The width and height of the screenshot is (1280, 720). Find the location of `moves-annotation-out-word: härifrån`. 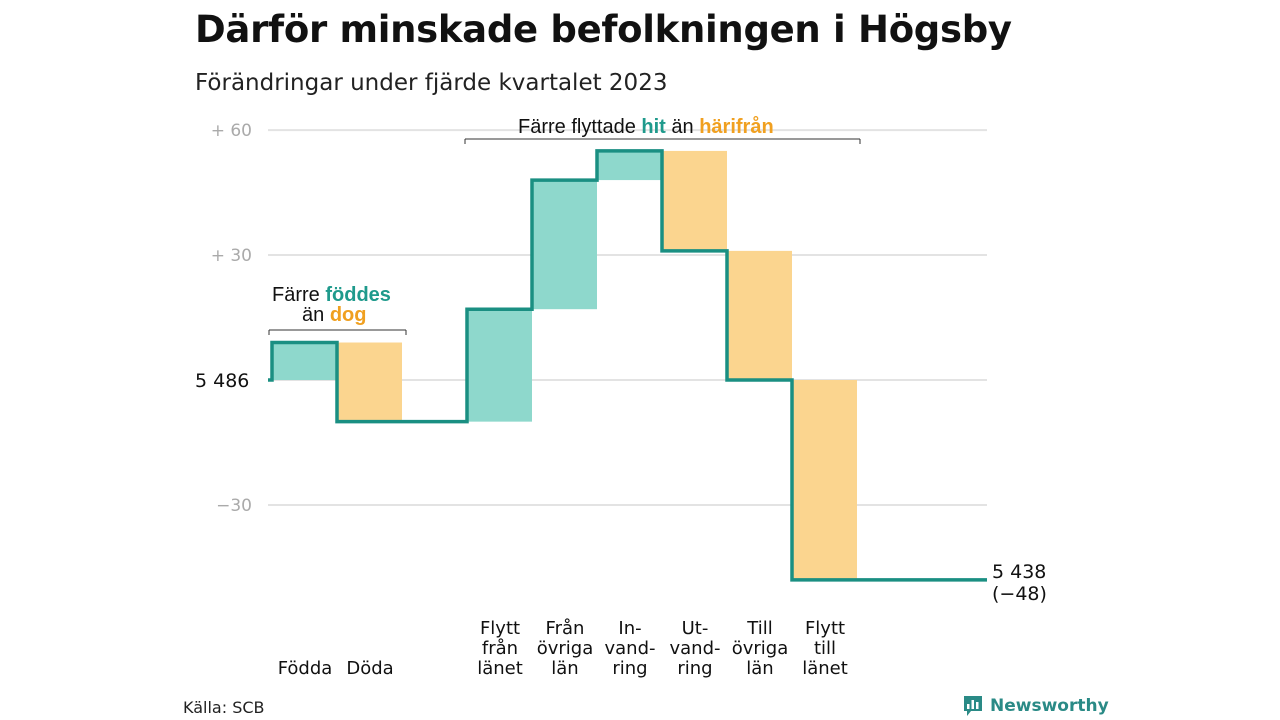

moves-annotation-out-word: härifrån is located at coordinates (736, 127).